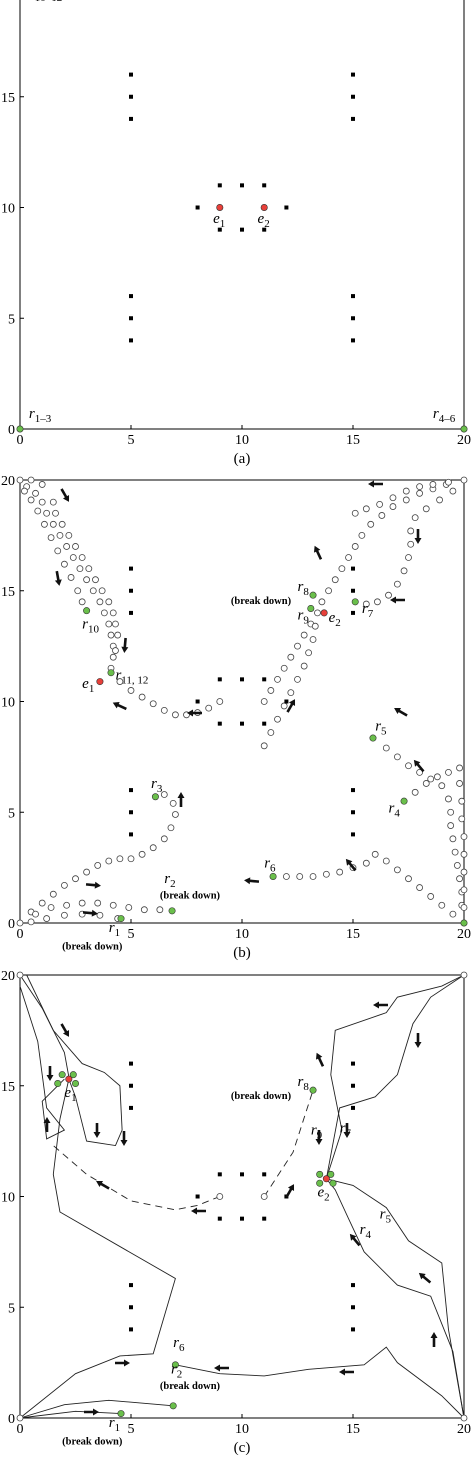 The width and height of the screenshot is (474, 1465). Describe the element at coordinates (447, 419) in the screenshot. I see `annotation-sub: 4–6` at that location.